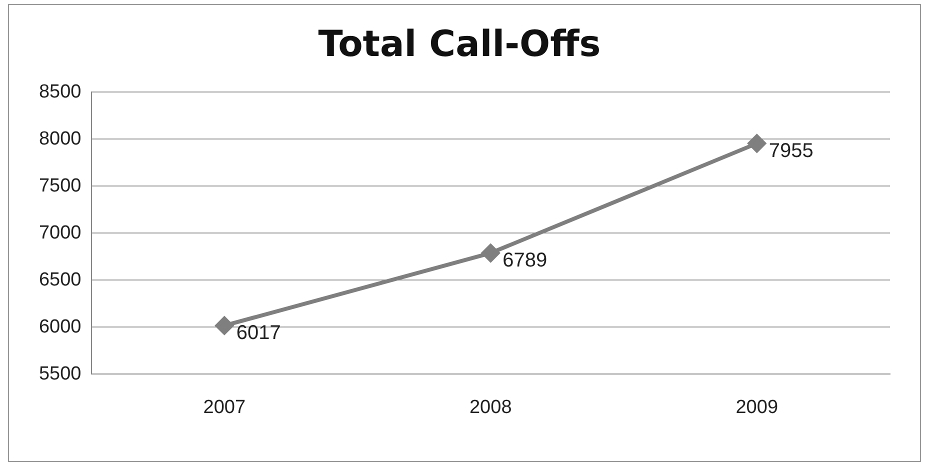 Image resolution: width=929 pixels, height=468 pixels. I want to click on y-tick-label: 7000, so click(60, 233).